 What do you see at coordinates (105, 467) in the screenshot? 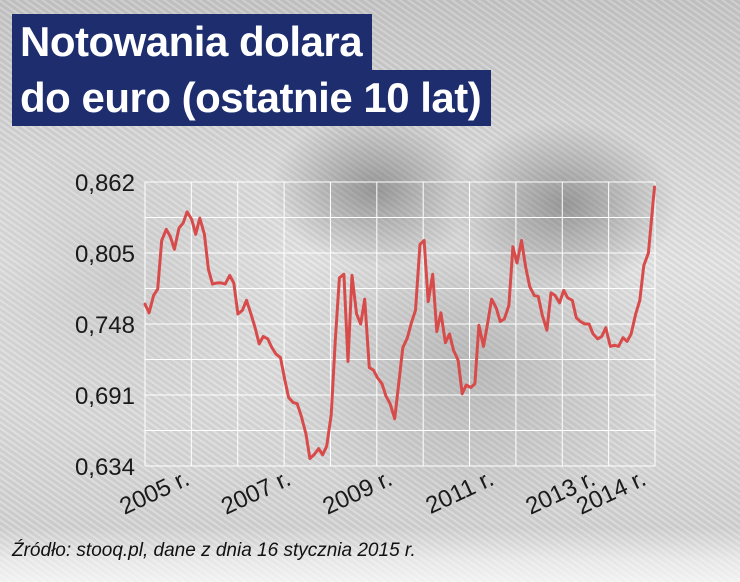
I see `y-tick-label: 0,634` at bounding box center [105, 467].